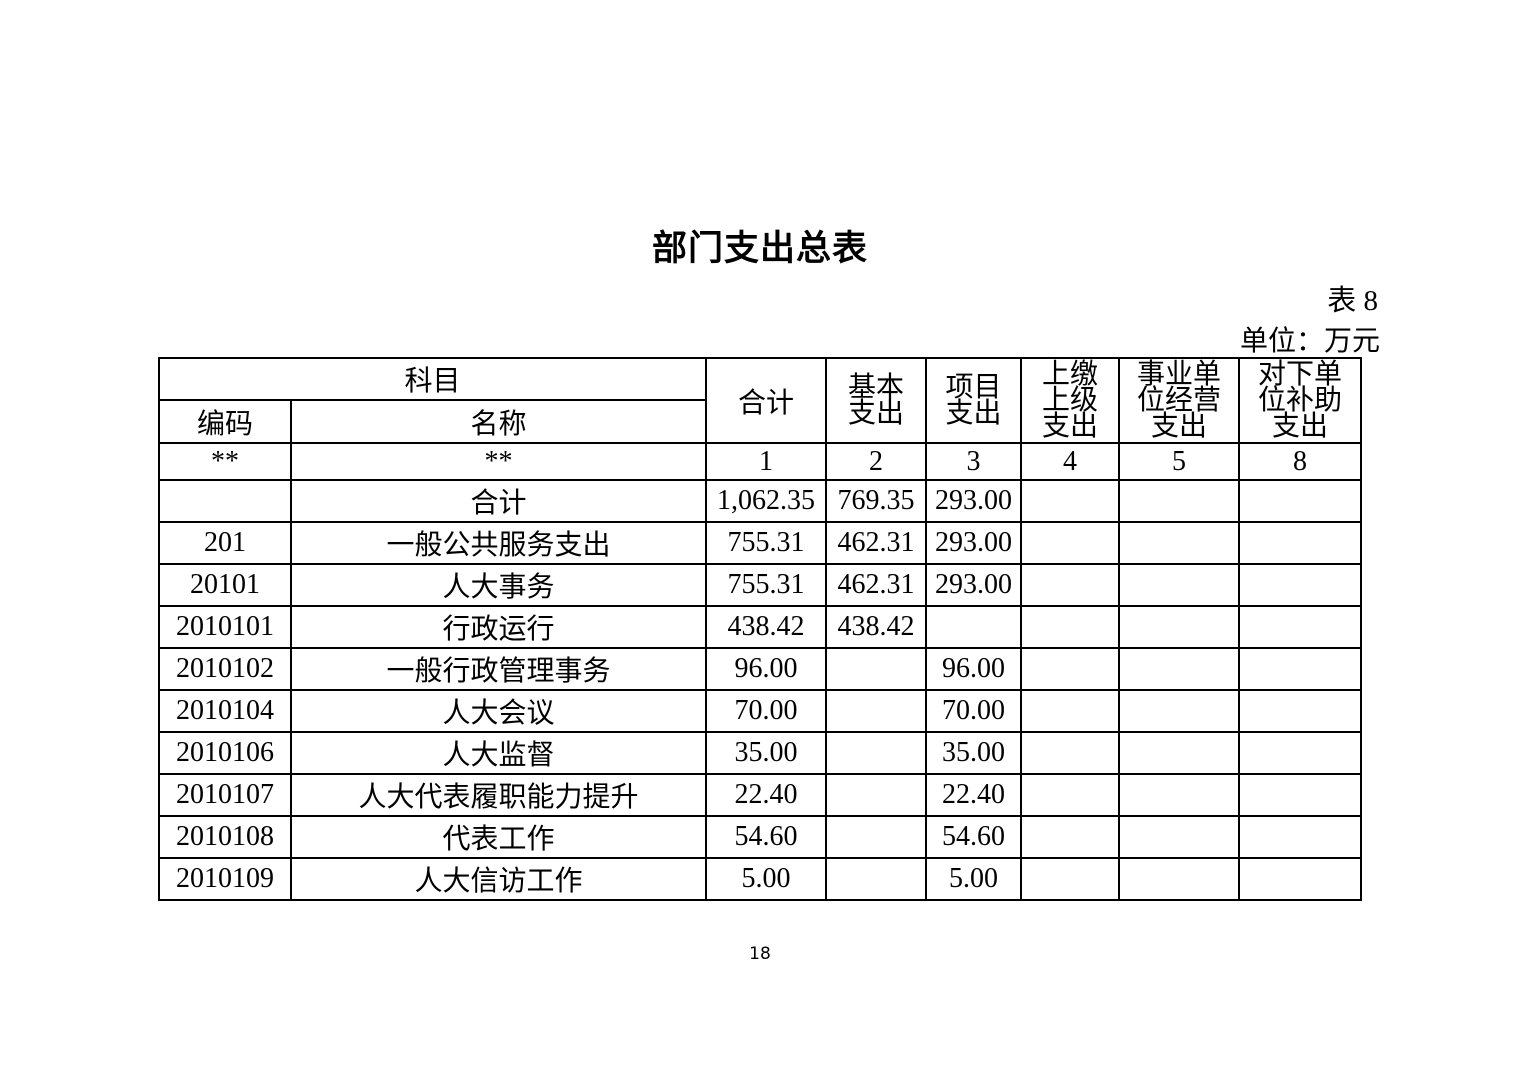 The height and width of the screenshot is (1074, 1520). Describe the element at coordinates (974, 795) in the screenshot. I see `cell-project: 22.40` at that location.